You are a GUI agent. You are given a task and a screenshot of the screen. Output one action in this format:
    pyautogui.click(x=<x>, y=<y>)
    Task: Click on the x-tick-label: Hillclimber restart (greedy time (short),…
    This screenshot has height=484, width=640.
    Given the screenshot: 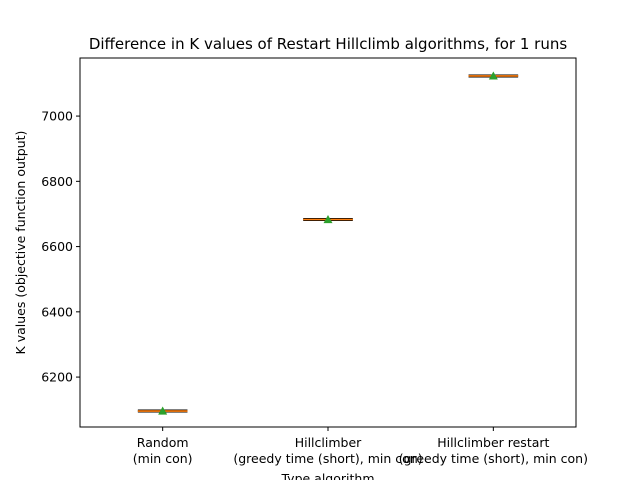 What is the action you would take?
    pyautogui.click(x=493, y=450)
    